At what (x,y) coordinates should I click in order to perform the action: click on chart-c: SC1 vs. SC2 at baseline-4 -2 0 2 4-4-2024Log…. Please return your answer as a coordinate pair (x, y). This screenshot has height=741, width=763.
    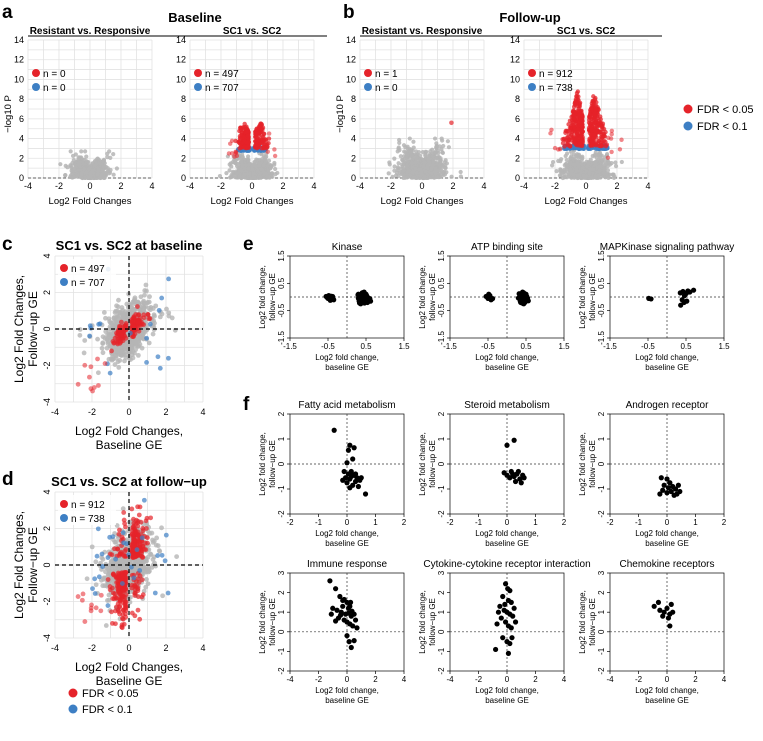
    Looking at the image, I should click on (109, 345).